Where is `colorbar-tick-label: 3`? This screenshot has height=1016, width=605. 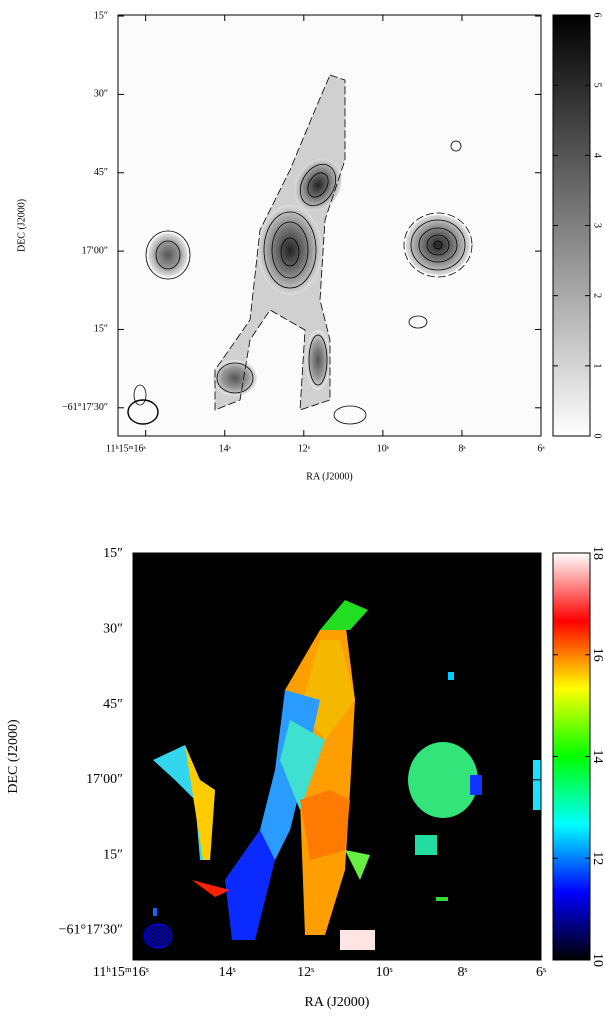
colorbar-tick-label: 3 is located at coordinates (597, 225).